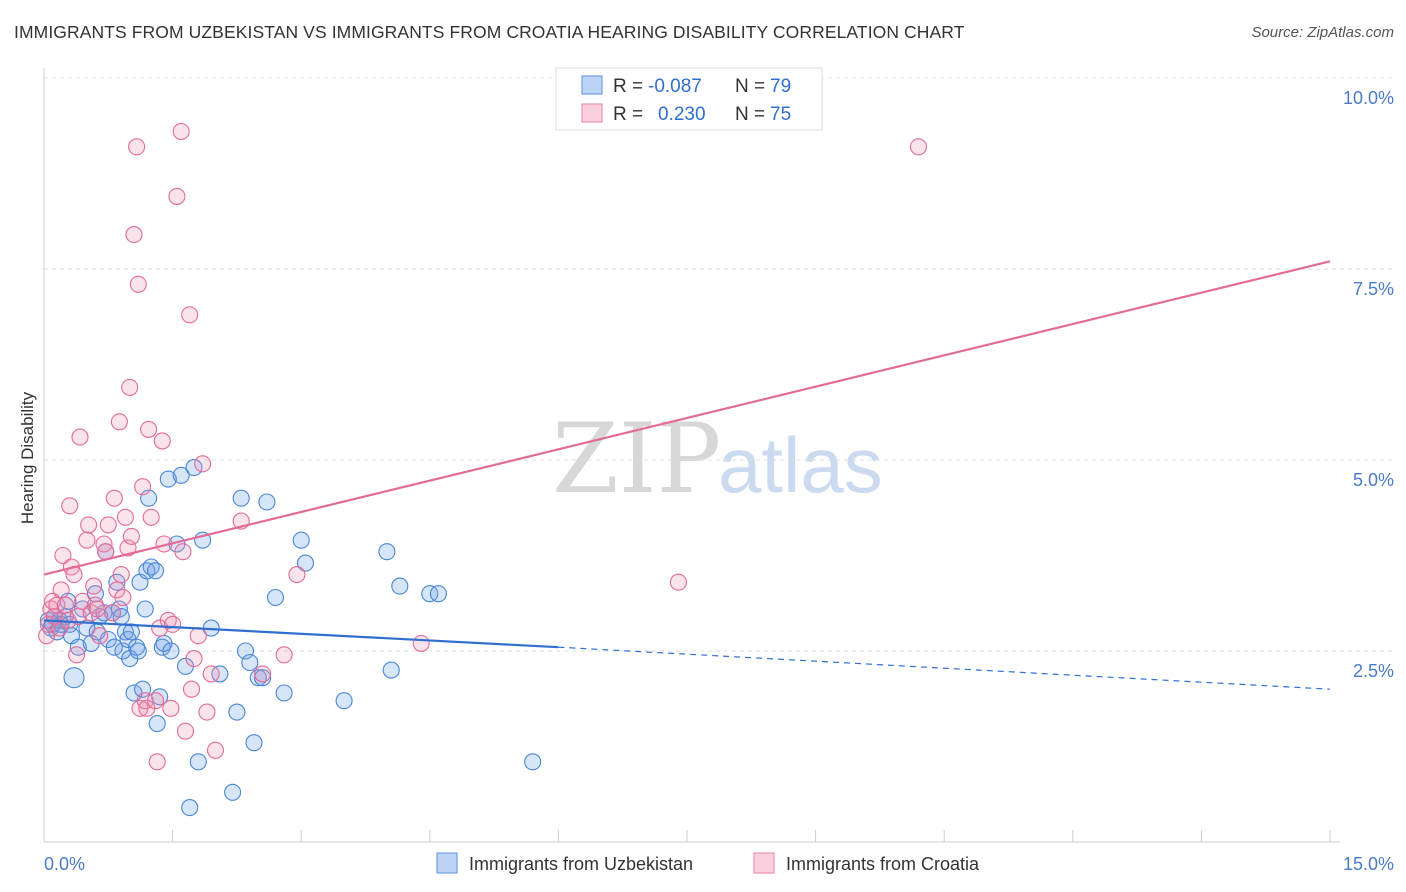 This screenshot has height=892, width=1406. I want to click on legend-r-value-1: -0.087, so click(675, 86).